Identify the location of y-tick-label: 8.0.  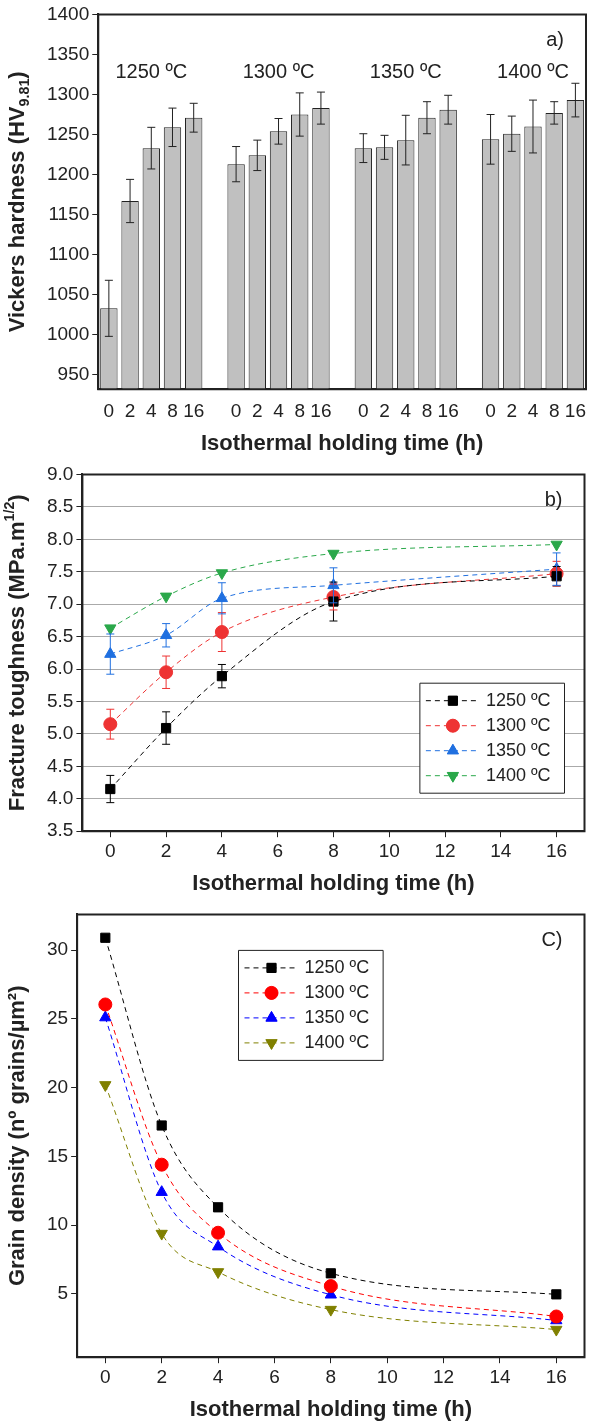
(60, 538).